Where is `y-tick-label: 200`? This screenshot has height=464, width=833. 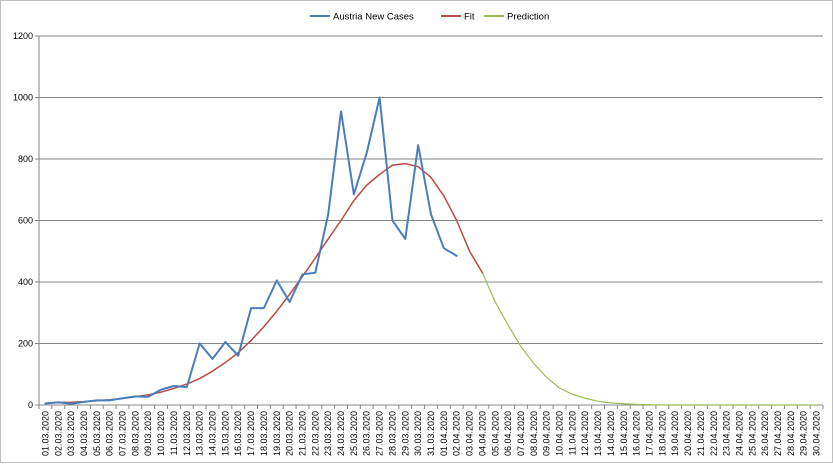
y-tick-label: 200 is located at coordinates (25, 344).